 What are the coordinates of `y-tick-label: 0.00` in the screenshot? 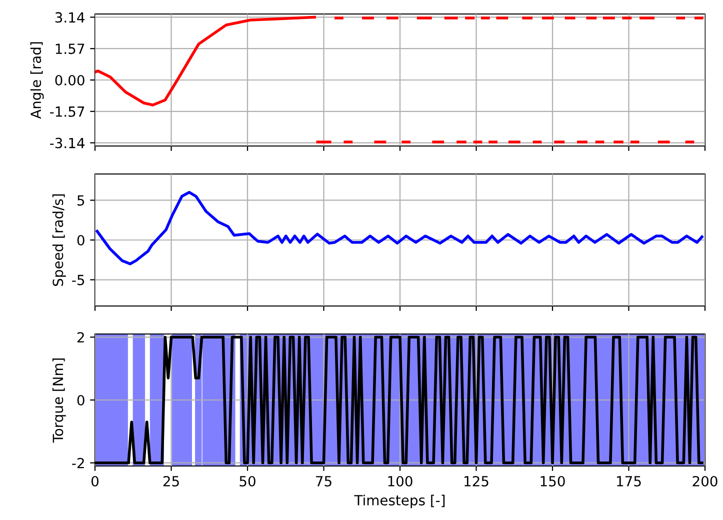 It's located at (69, 80).